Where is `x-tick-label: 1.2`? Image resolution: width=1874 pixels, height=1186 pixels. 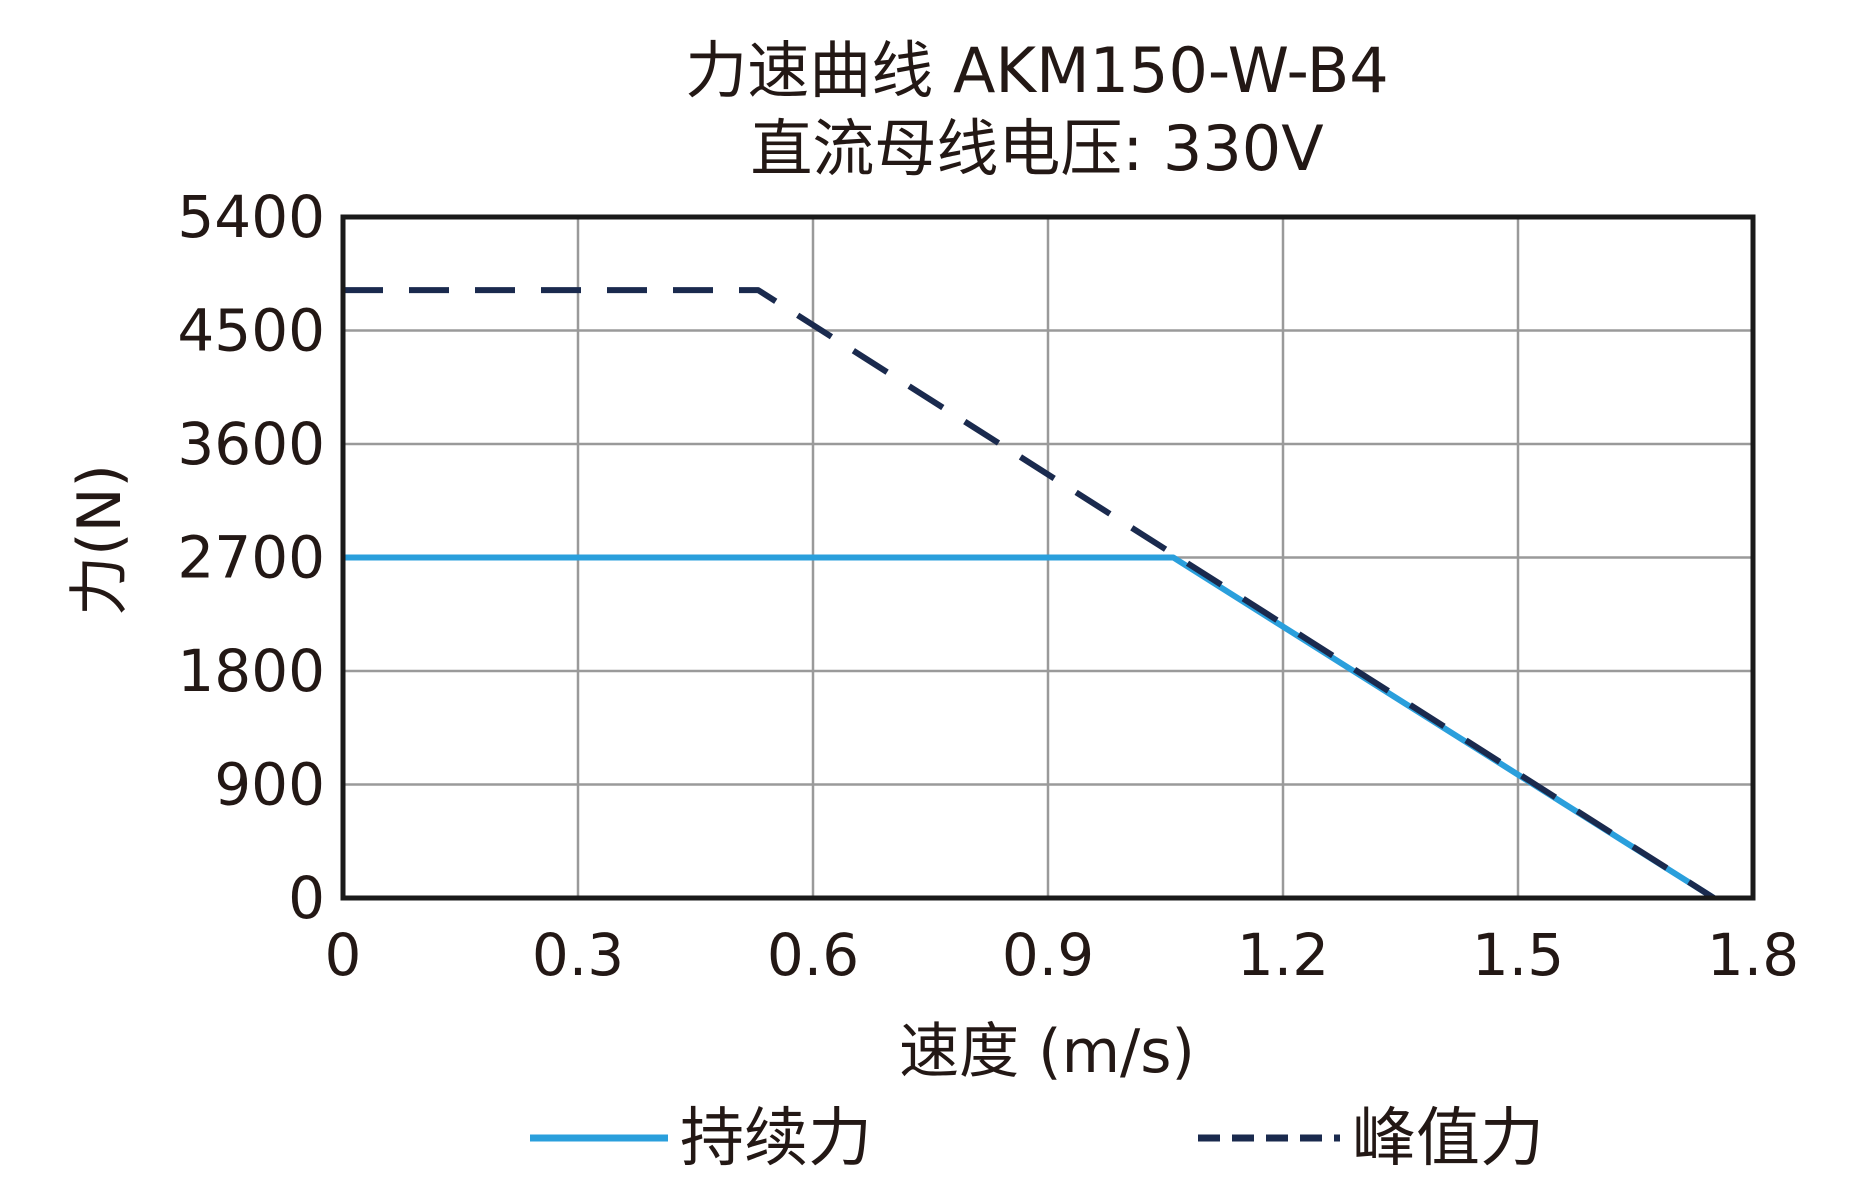 x-tick-label: 1.2 is located at coordinates (1283, 955).